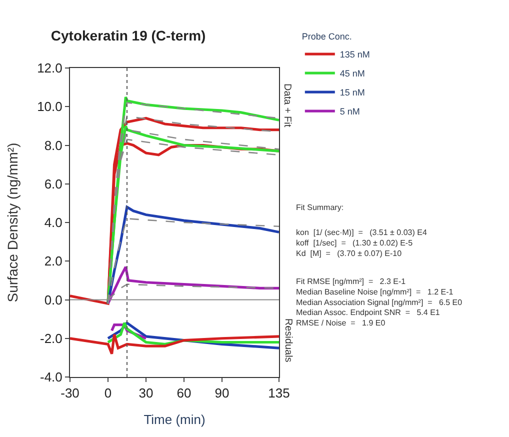 The width and height of the screenshot is (509, 437). What do you see at coordinates (70, 393) in the screenshot?
I see `x-tick-label: -30` at bounding box center [70, 393].